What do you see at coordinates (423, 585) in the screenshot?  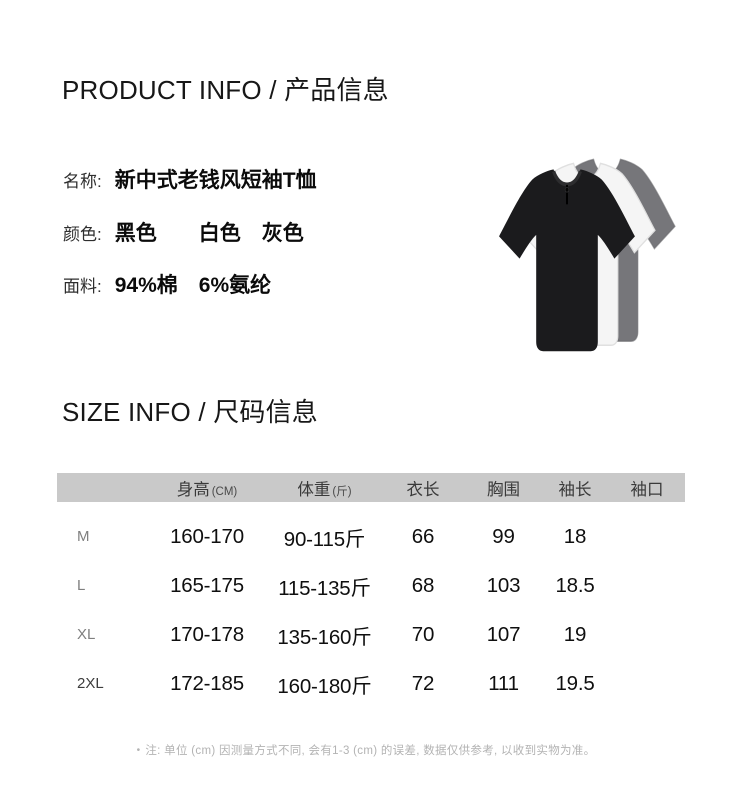 I see `cell-length: 68` at bounding box center [423, 585].